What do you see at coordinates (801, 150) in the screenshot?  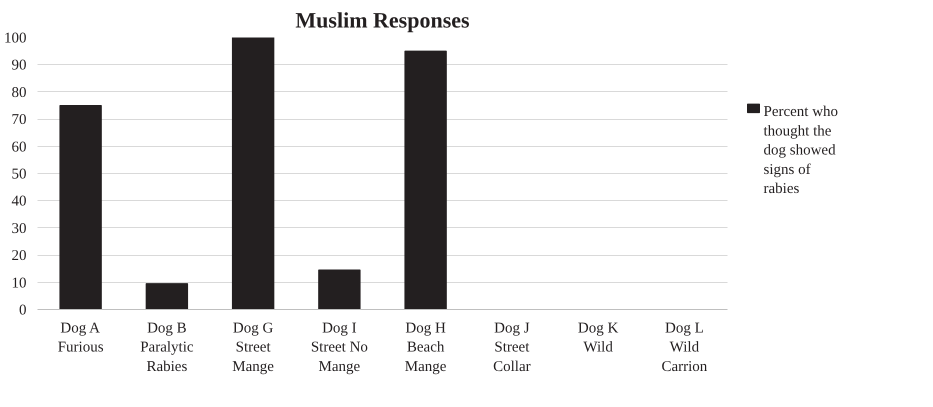 I see `legend-label: Percent who thought the dog showed signs of rabies` at bounding box center [801, 150].